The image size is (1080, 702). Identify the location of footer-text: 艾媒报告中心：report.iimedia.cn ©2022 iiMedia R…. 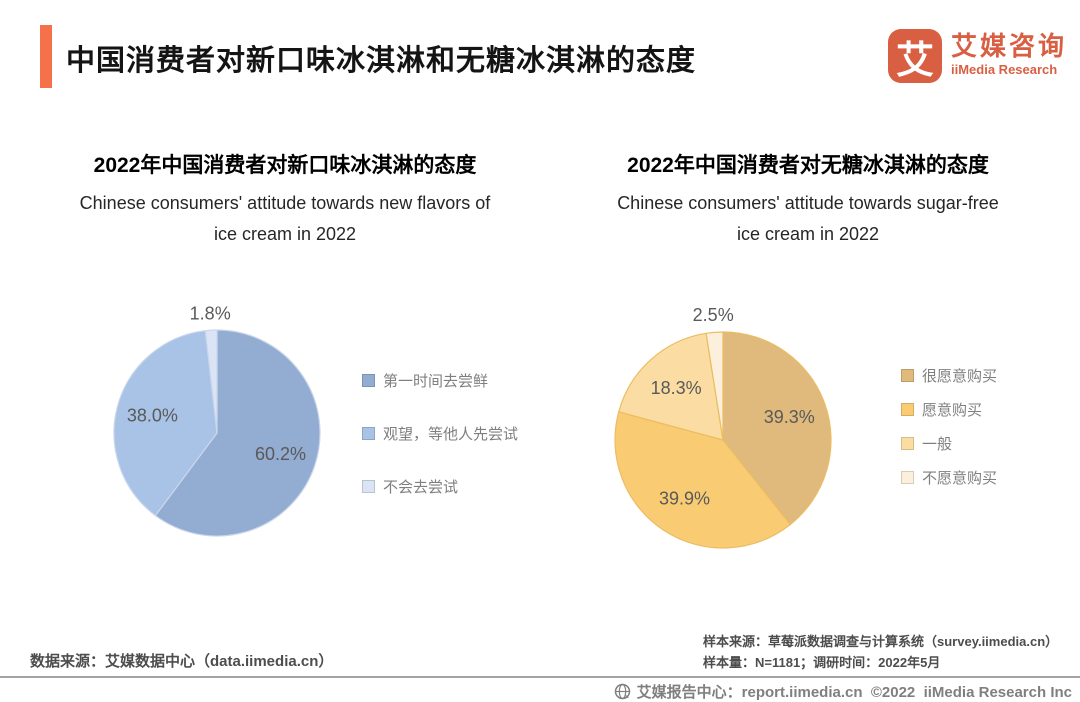
(854, 692).